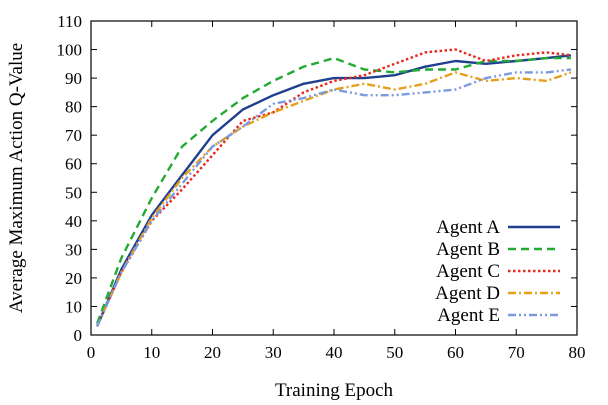 This screenshot has height=405, width=608. What do you see at coordinates (467, 293) in the screenshot?
I see `legend-label: Agent D` at bounding box center [467, 293].